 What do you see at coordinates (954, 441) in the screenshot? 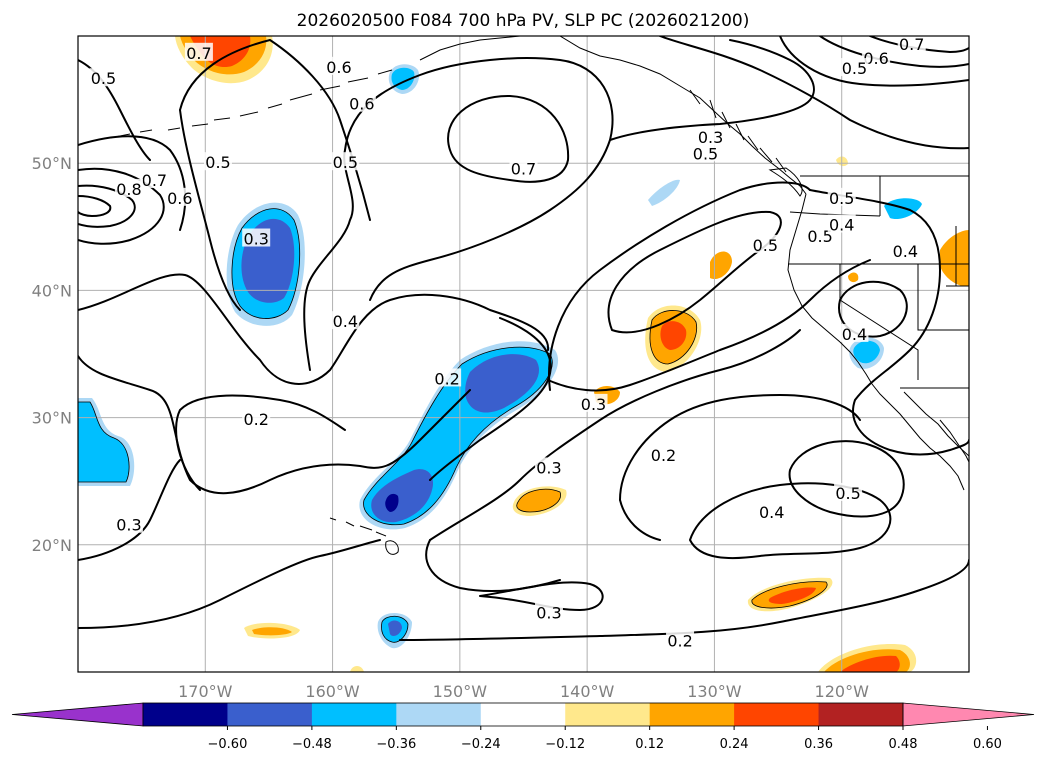
I see `mexico-coast` at bounding box center [954, 441].